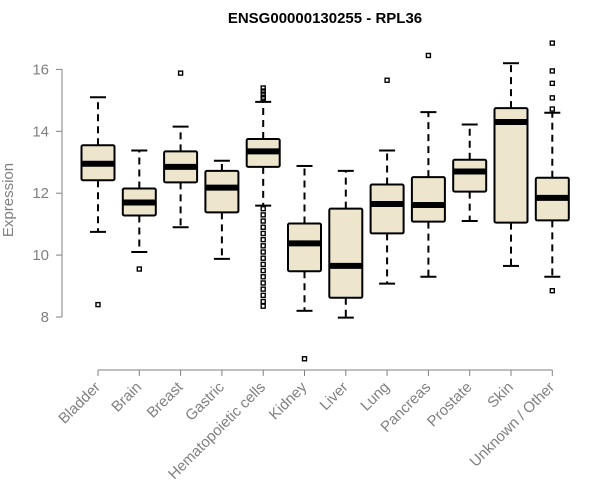  I want to click on box-skin, so click(511, 164).